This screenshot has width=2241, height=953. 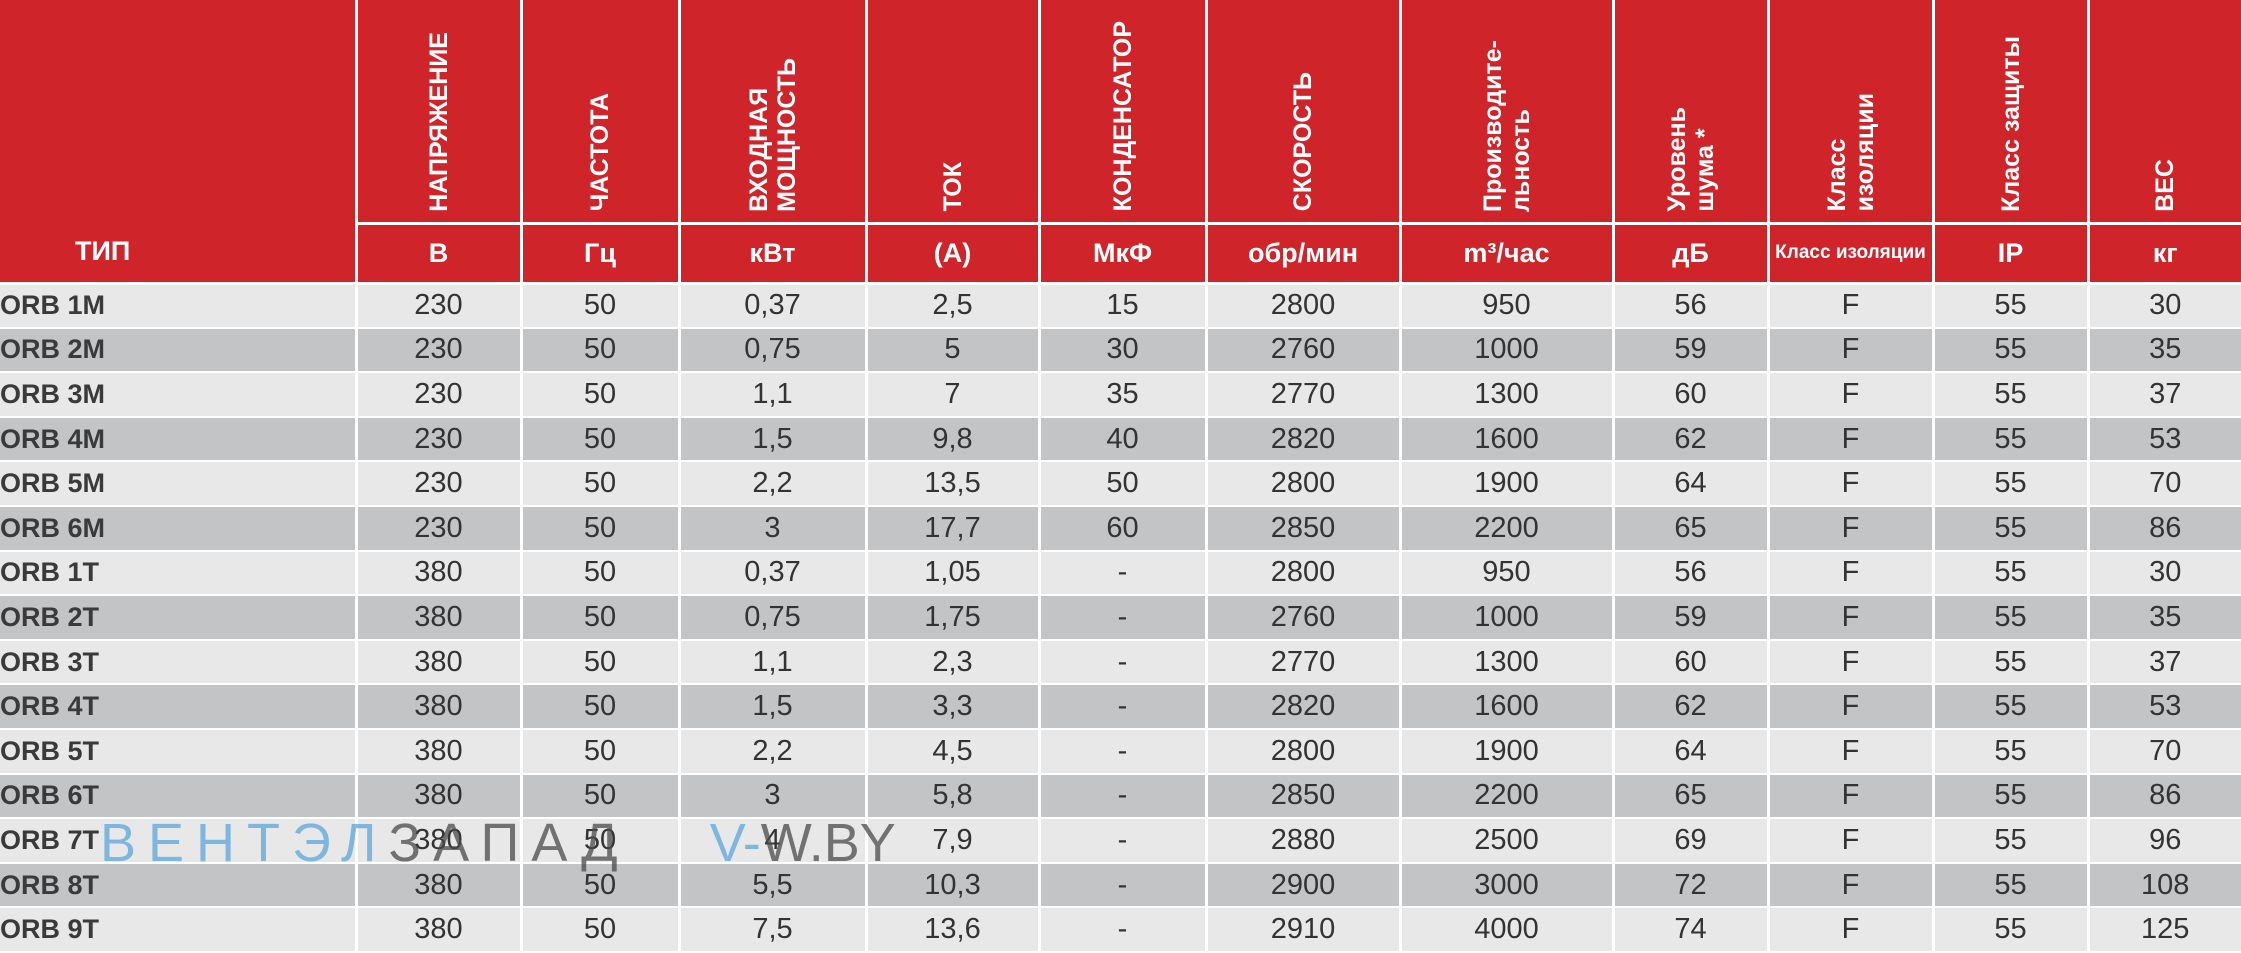 I want to click on table-row: ORB 9T 380 50 7,5 13,6-2910 4000 74 F 55 125, so click(x=1120, y=930).